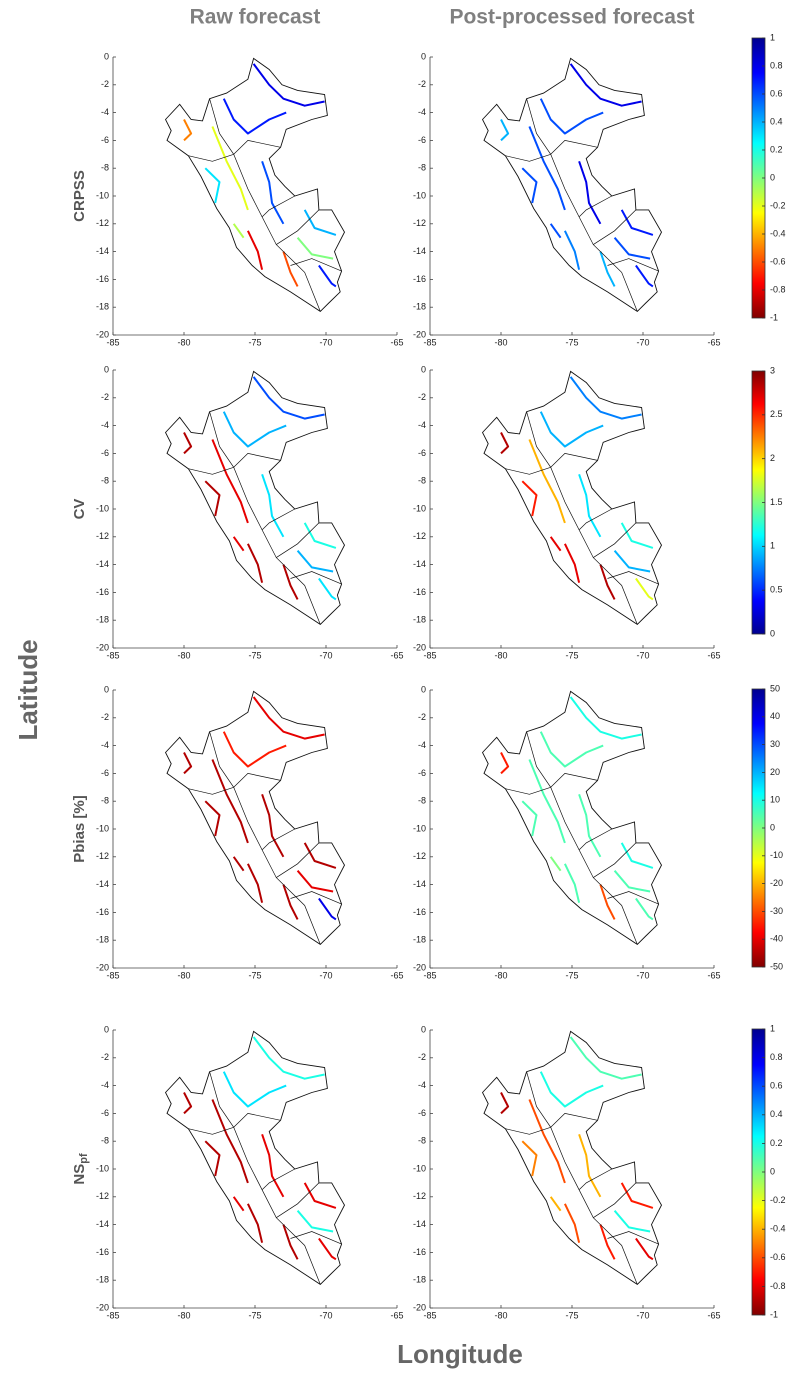 The image size is (805, 1383). I want to click on colorbar-tick-label: 2.5, so click(776, 414).